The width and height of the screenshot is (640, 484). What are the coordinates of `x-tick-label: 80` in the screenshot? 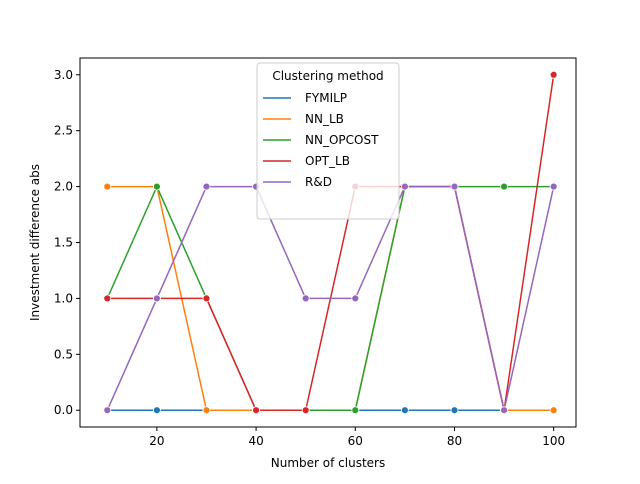 It's located at (454, 441).